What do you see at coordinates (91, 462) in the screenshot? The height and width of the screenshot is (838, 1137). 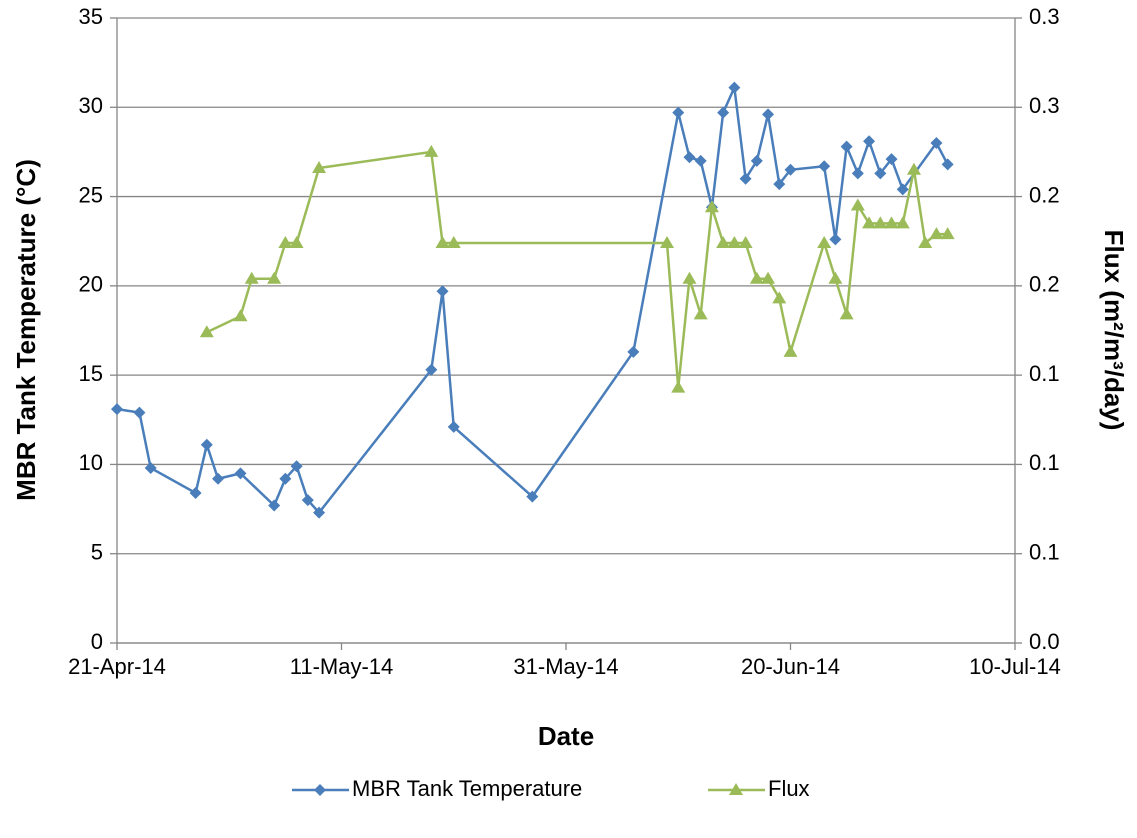 I see `y-tick-label: 10` at bounding box center [91, 462].